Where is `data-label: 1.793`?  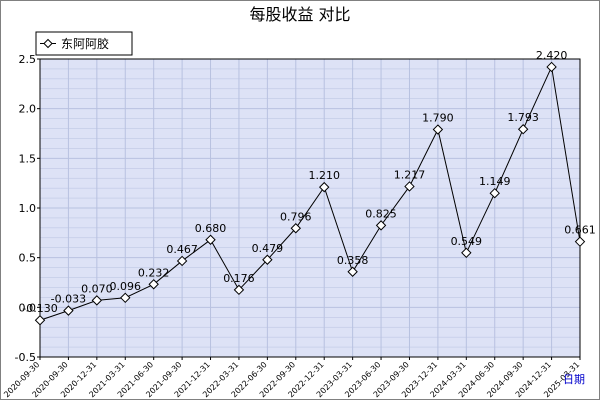 data-label: 1.793 is located at coordinates (523, 117).